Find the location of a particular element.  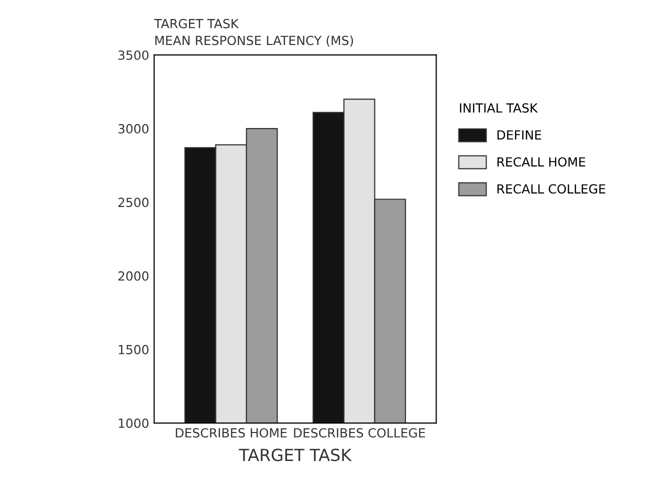

y-tick-label: 2000 is located at coordinates (133, 276).